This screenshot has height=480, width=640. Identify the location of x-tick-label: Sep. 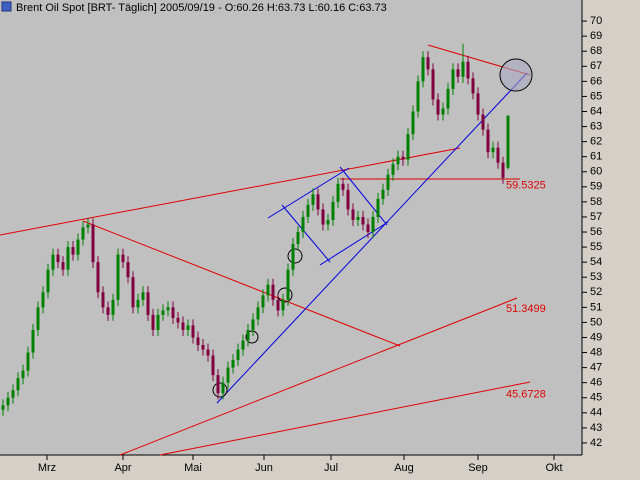
(478, 468).